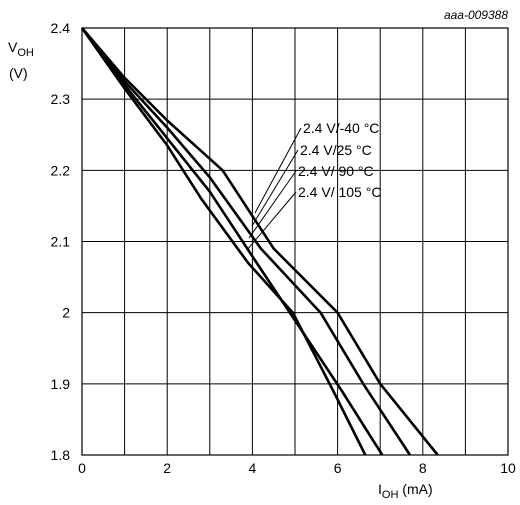 The width and height of the screenshot is (520, 505). Describe the element at coordinates (25, 53) in the screenshot. I see `y-axis-label-sub: OH` at that location.